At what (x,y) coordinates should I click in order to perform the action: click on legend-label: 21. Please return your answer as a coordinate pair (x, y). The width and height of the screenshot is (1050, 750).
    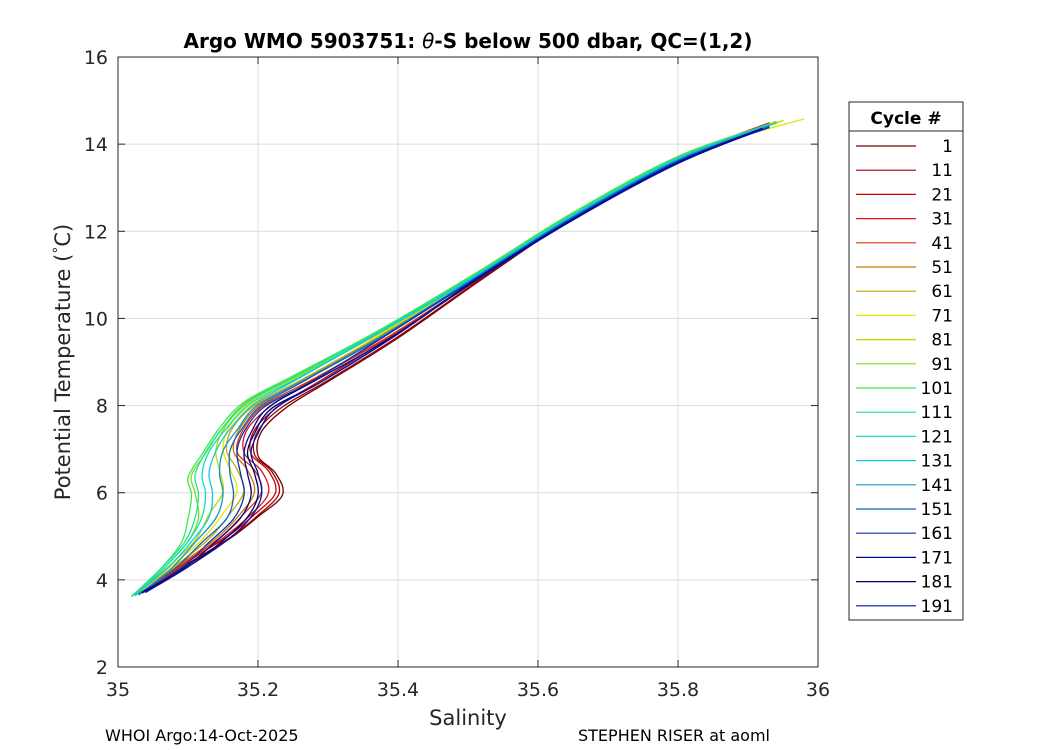
    Looking at the image, I should click on (942, 195).